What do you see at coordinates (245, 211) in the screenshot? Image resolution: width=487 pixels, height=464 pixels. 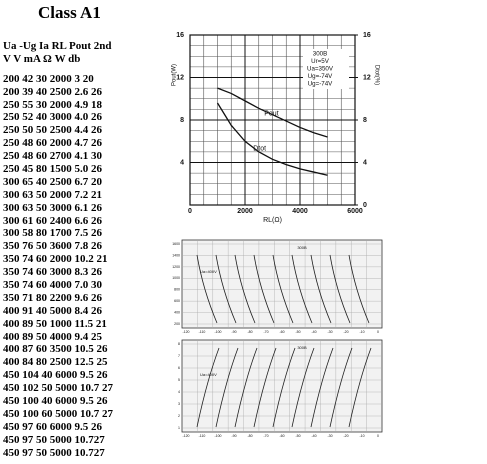 I see `x-tick-label: 2000` at bounding box center [245, 211].